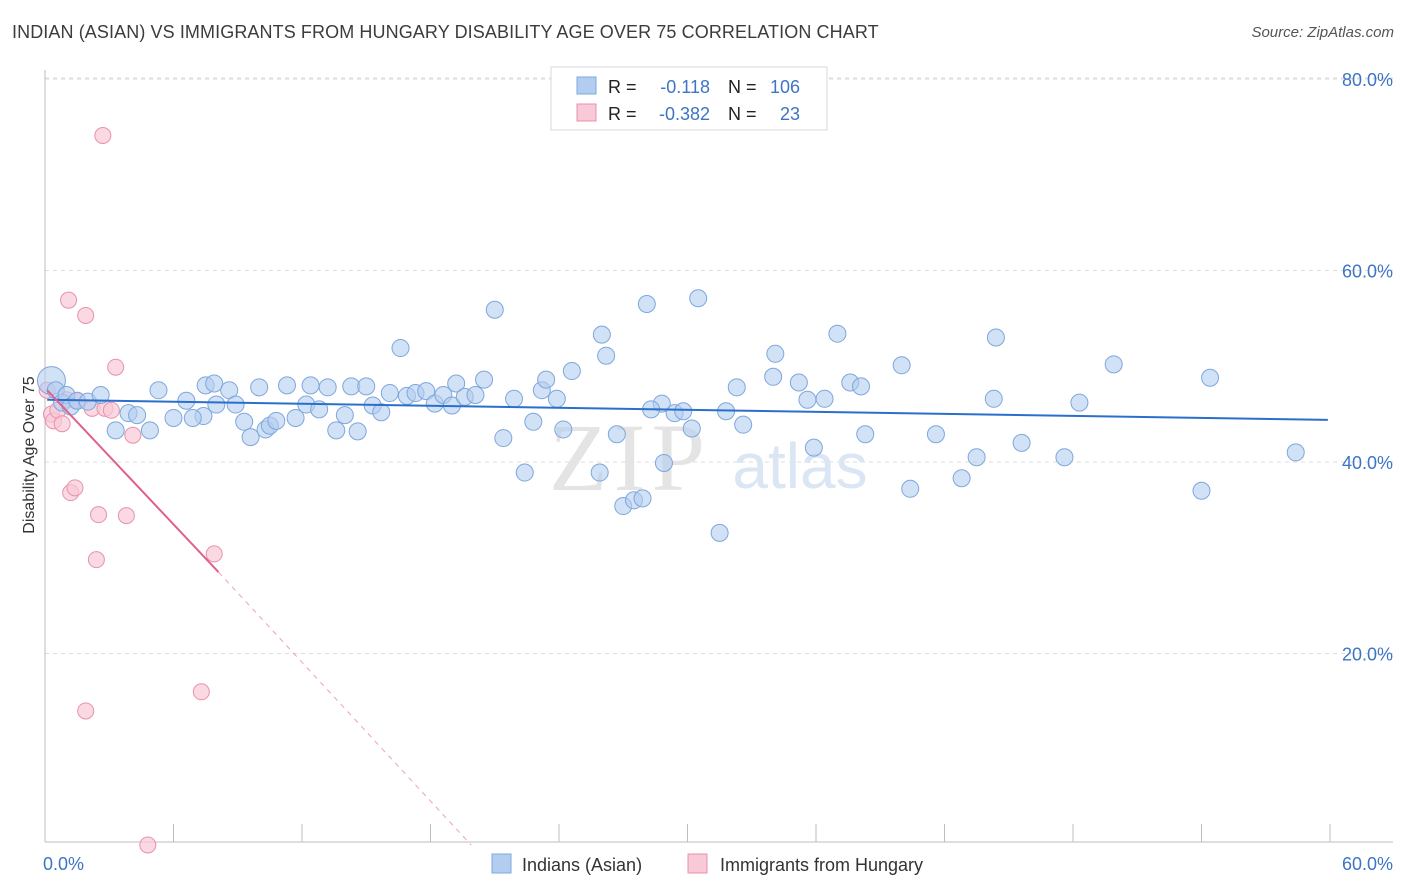  What do you see at coordinates (345, 708) in the screenshot?
I see `regression-line-hungary-extension` at bounding box center [345, 708].